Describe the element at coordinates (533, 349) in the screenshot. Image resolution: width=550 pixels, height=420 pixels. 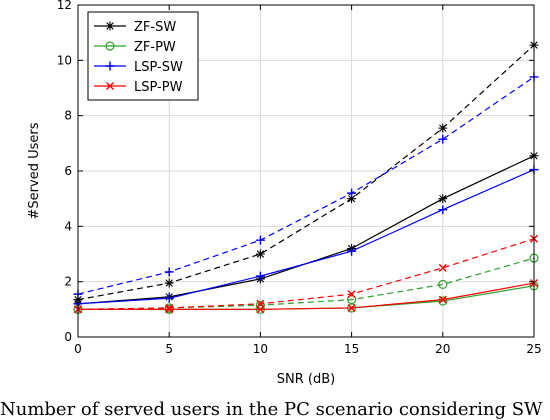
I see `x-tick-label: 25` at that location.